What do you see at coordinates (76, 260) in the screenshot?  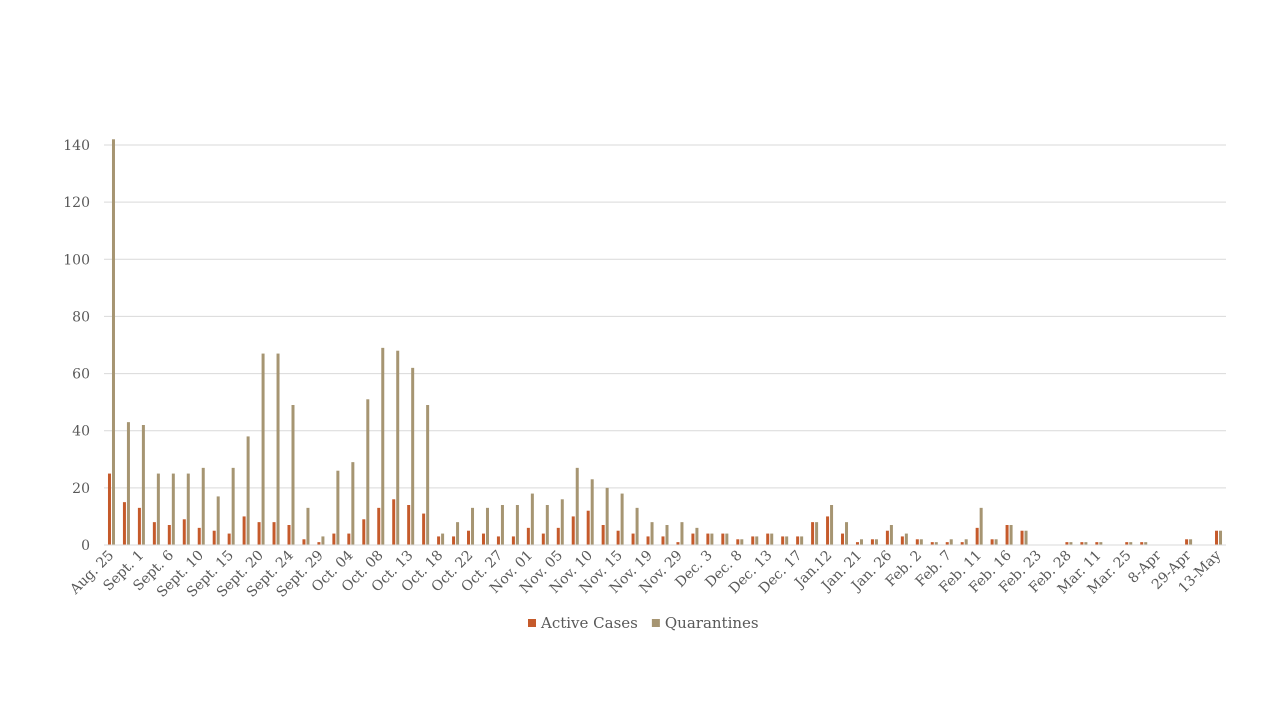 I see `y-tick-label: 100` at bounding box center [76, 260].